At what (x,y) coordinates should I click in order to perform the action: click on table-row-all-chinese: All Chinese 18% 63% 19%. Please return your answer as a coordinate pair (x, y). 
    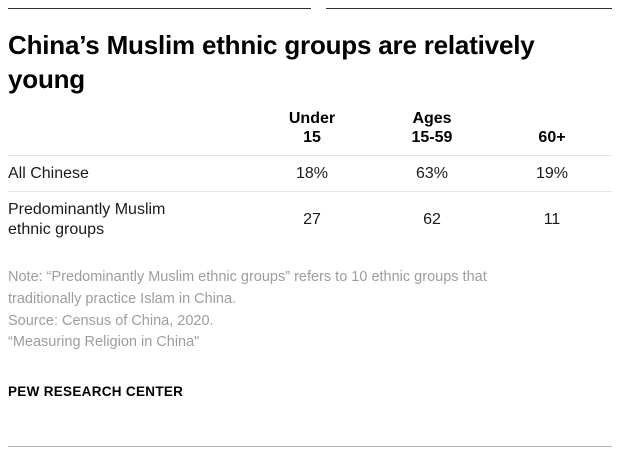
    Looking at the image, I should click on (310, 173).